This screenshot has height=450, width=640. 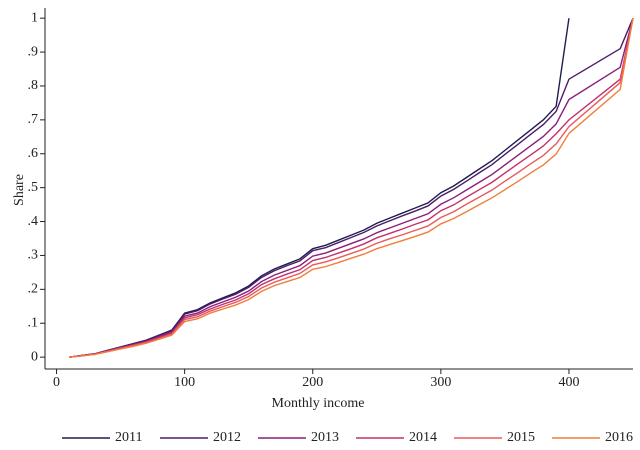 What do you see at coordinates (318, 403) in the screenshot?
I see `x-axis-title: Monthly income` at bounding box center [318, 403].